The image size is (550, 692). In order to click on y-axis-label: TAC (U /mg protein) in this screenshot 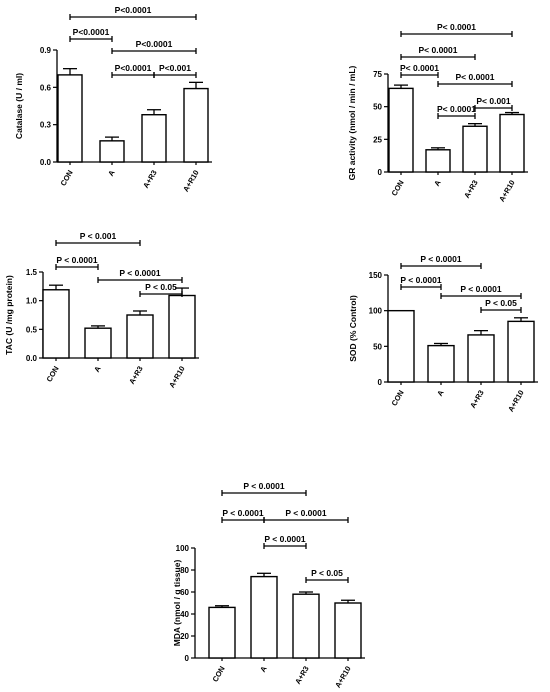, I will do `click(9, 315)`.